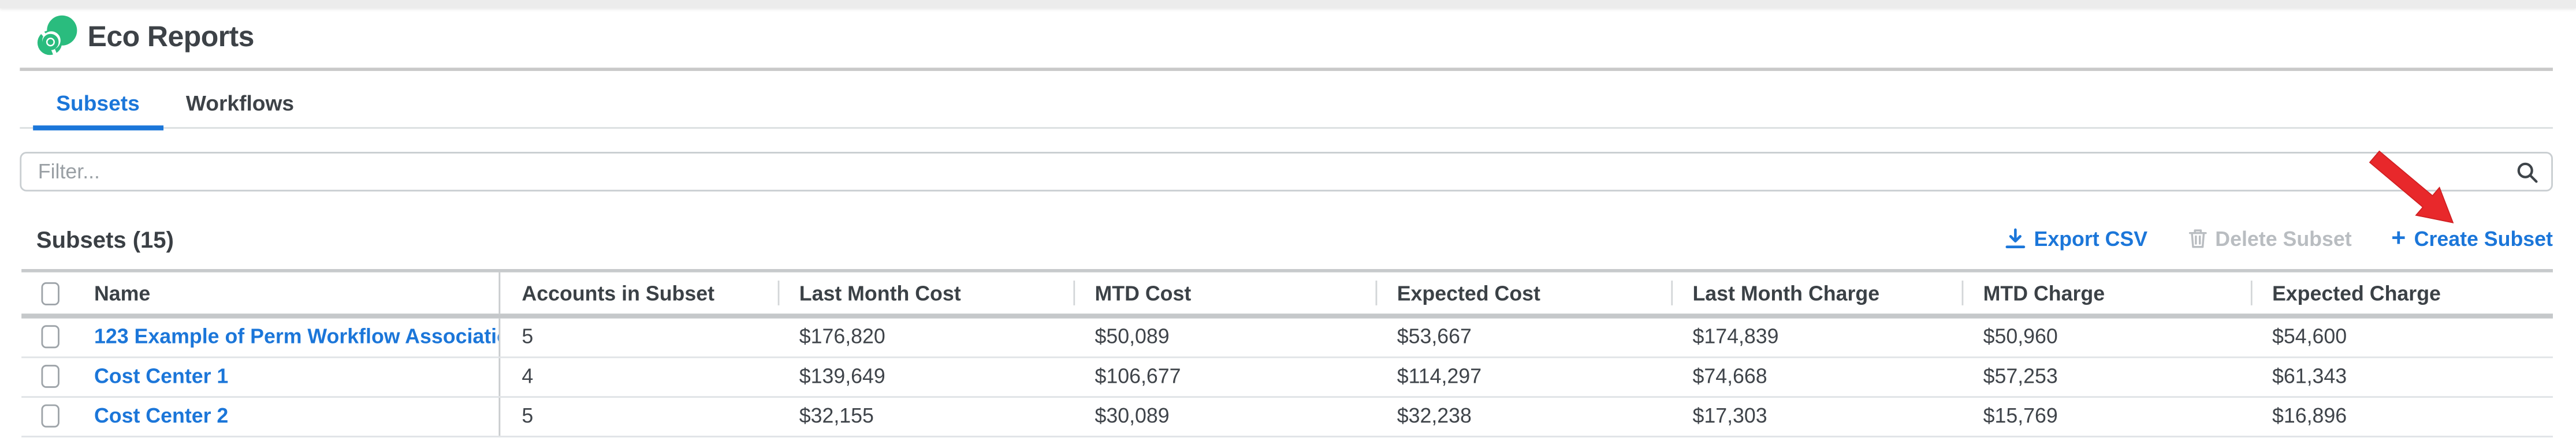 The width and height of the screenshot is (2576, 448). What do you see at coordinates (637, 292) in the screenshot?
I see `column-header-accounts-in-subset: Accounts in Subset` at bounding box center [637, 292].